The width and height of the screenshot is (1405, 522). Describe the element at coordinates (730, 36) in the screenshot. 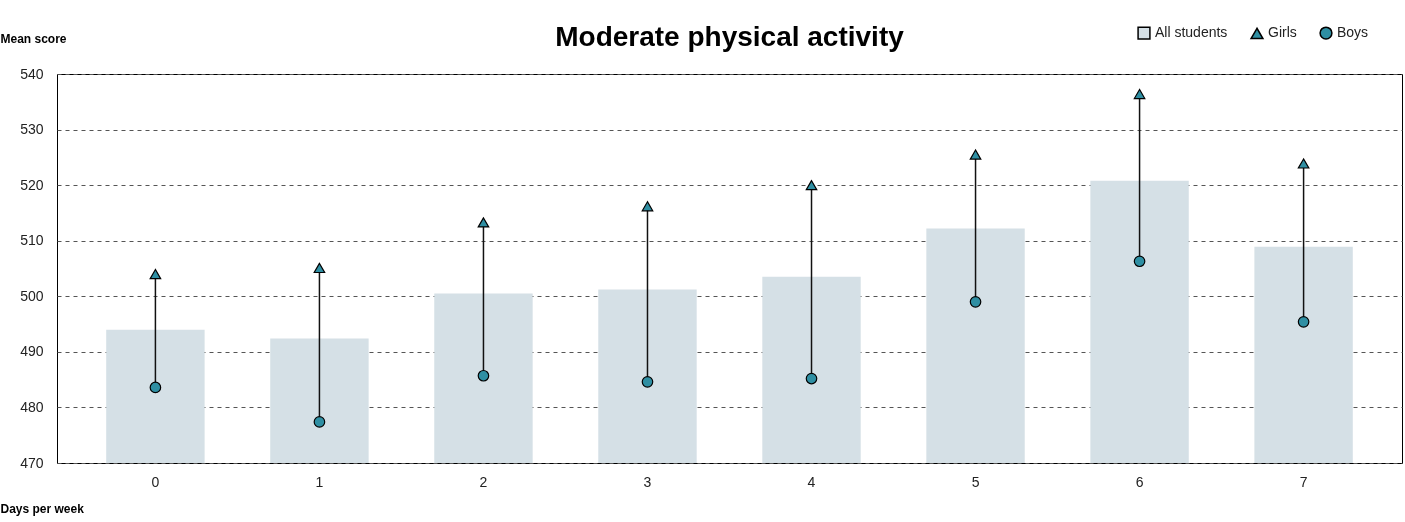

I see `chart-title: Moderate physical activity` at that location.